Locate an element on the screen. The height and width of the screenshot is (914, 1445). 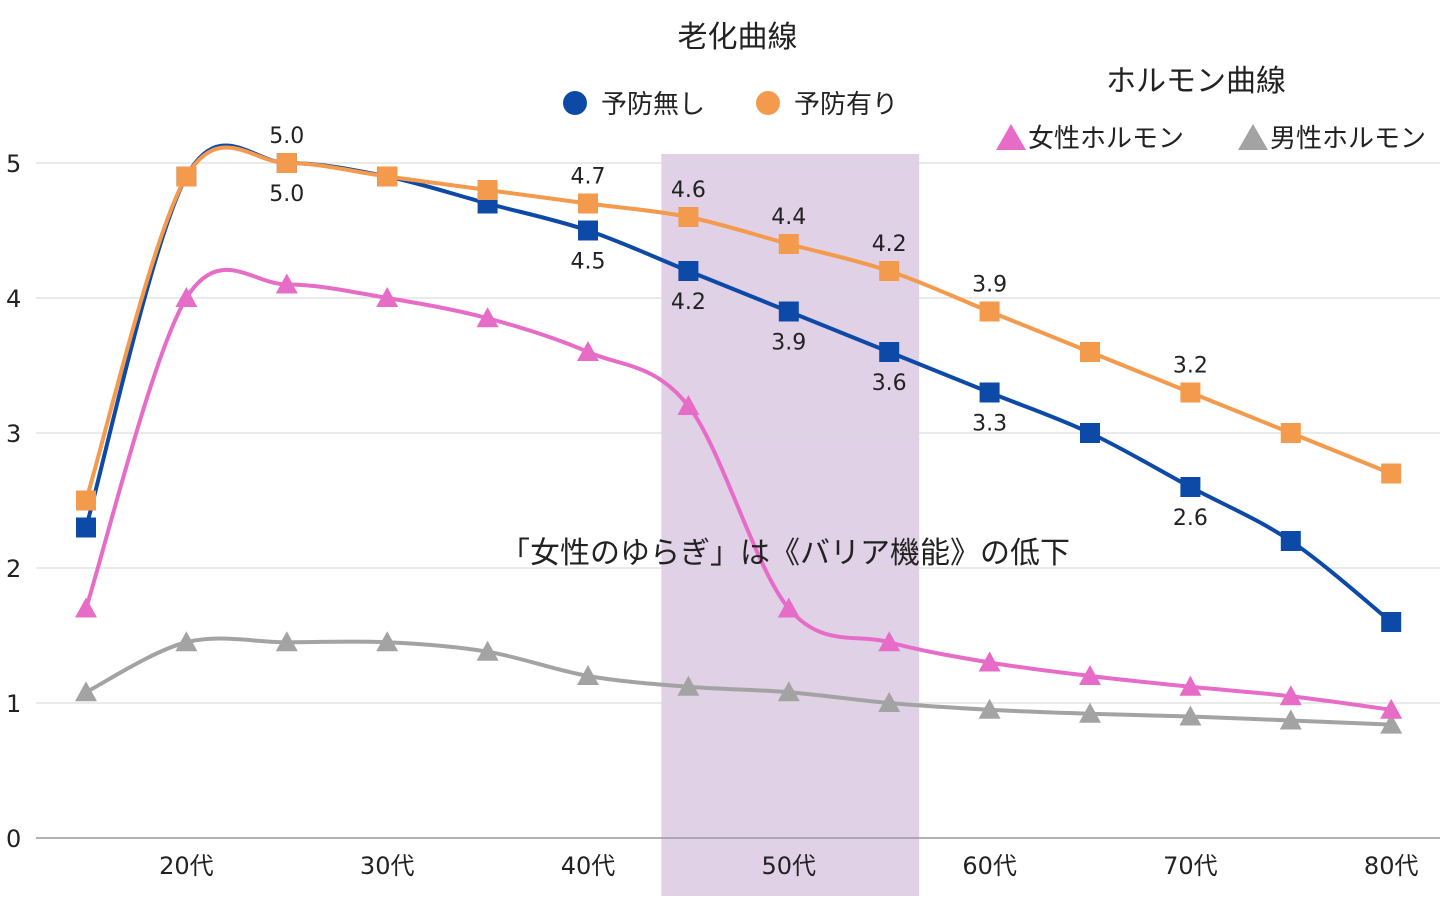
legend-item-female-hormone: 女性ホルモン is located at coordinates (1090, 136).